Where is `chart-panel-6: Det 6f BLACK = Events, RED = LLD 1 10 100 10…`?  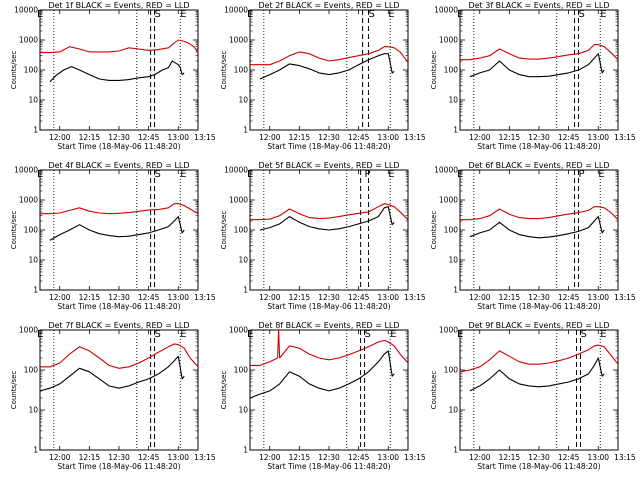 chart-panel-6: Det 6f BLACK = Events, RED = LLD 1 10 100 10… is located at coordinates (533, 236).